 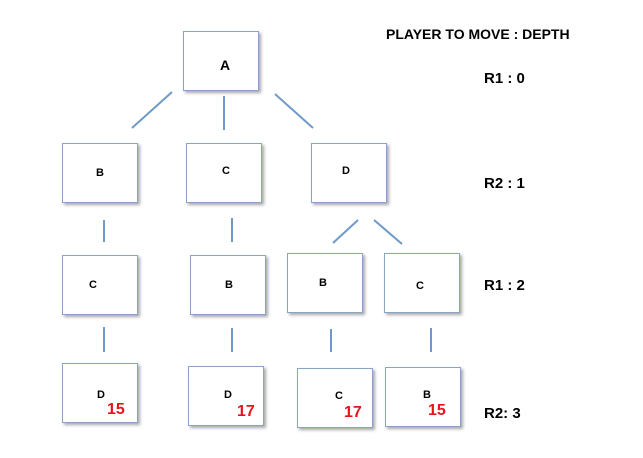 I want to click on tree-node-d: D 15, so click(x=100, y=393).